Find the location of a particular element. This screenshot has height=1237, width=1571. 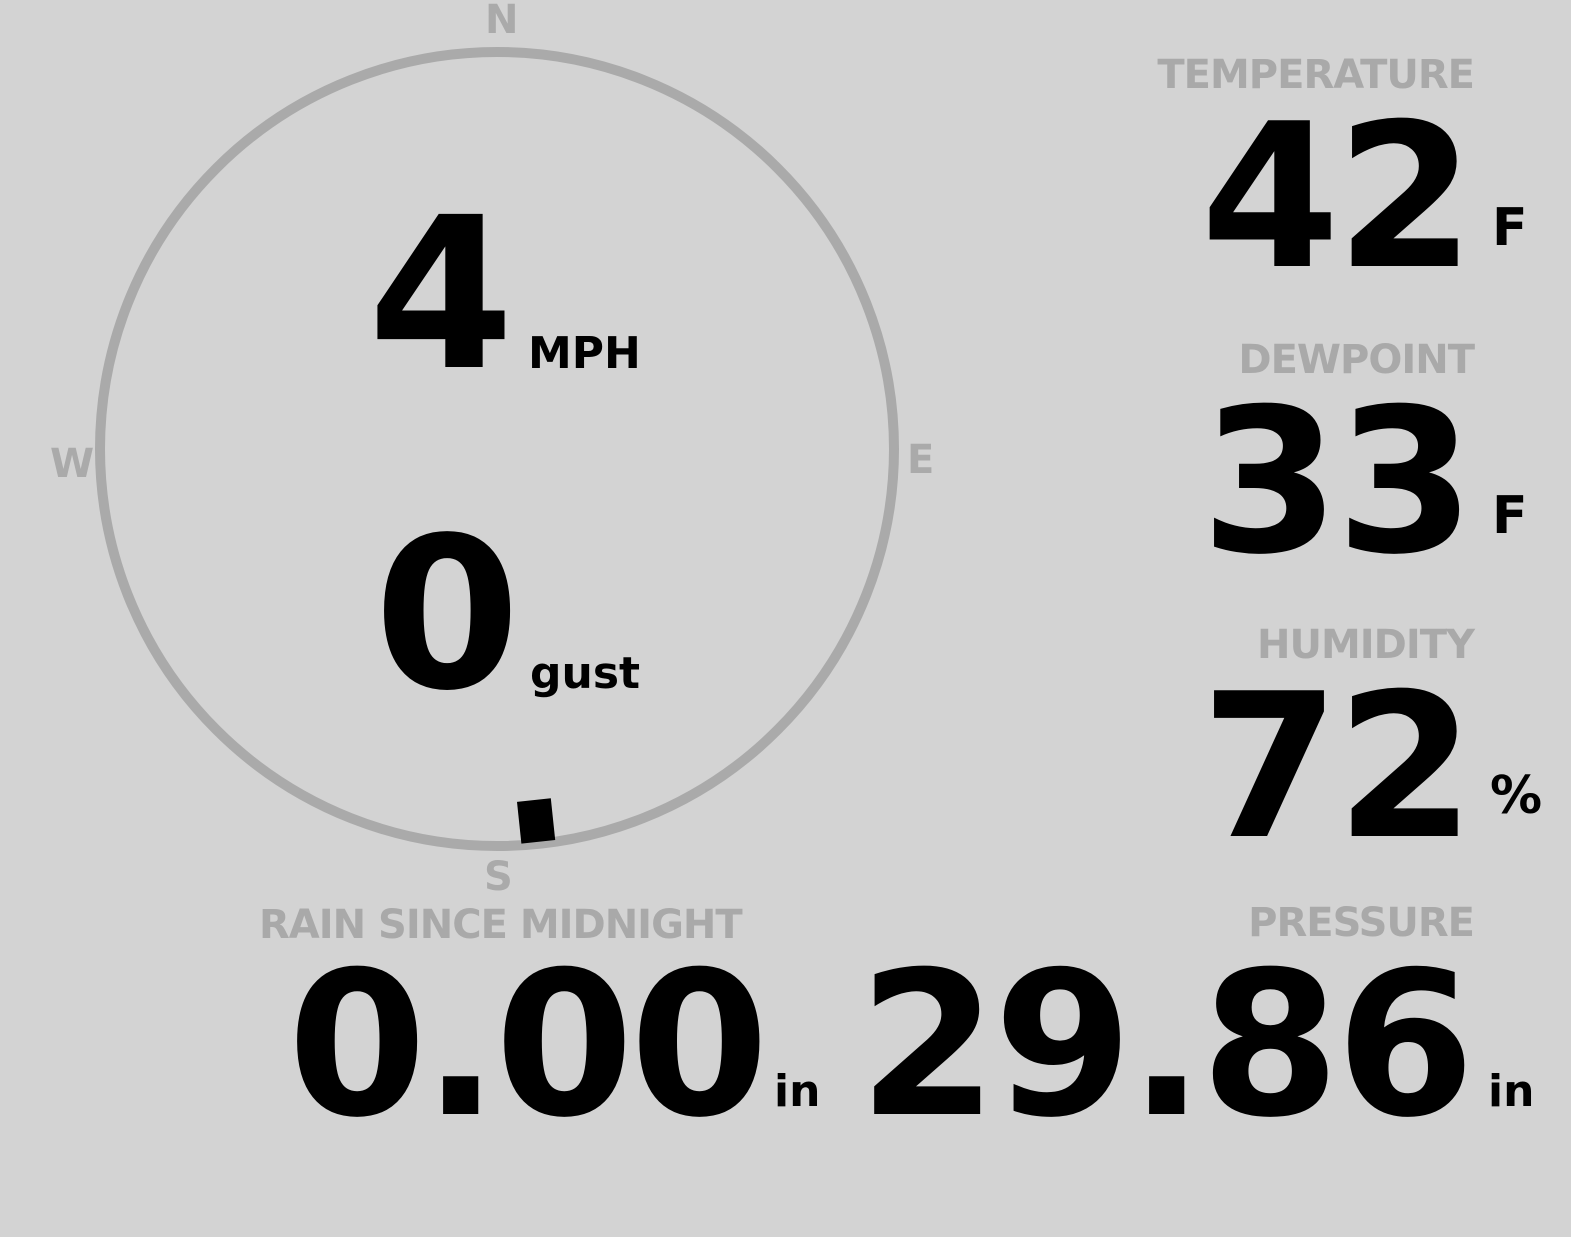

humidity-value: 72 is located at coordinates (1337, 767).